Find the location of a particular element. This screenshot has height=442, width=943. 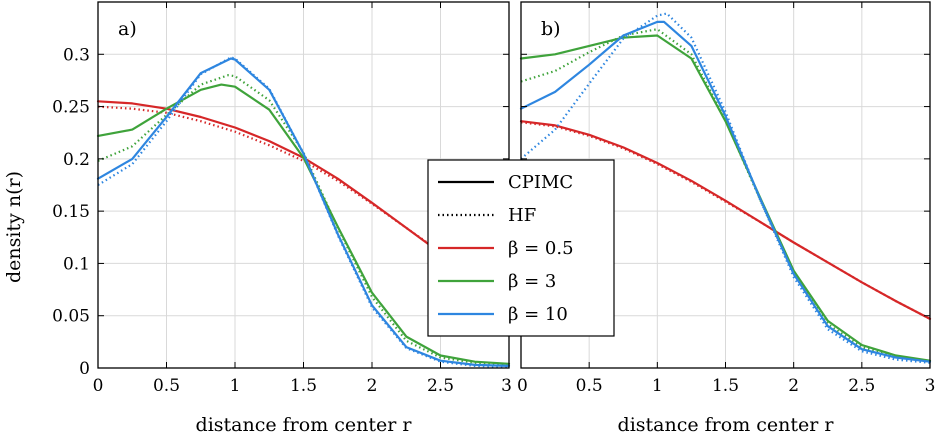

legend-label: β = 10 is located at coordinates (538, 314).